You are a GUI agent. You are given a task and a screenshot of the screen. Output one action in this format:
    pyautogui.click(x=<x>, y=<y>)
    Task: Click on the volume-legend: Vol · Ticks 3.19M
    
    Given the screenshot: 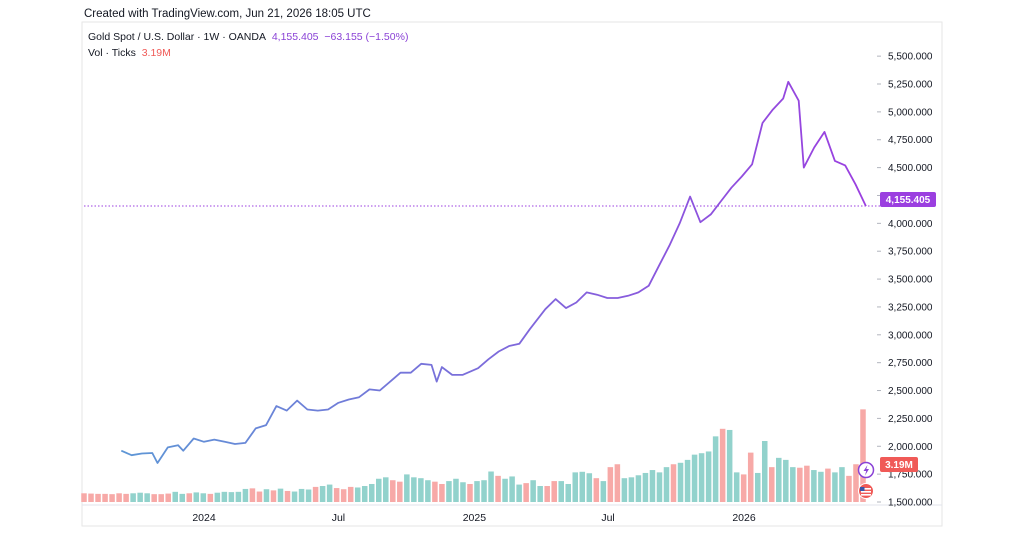 What is the action you would take?
    pyautogui.click(x=129, y=53)
    